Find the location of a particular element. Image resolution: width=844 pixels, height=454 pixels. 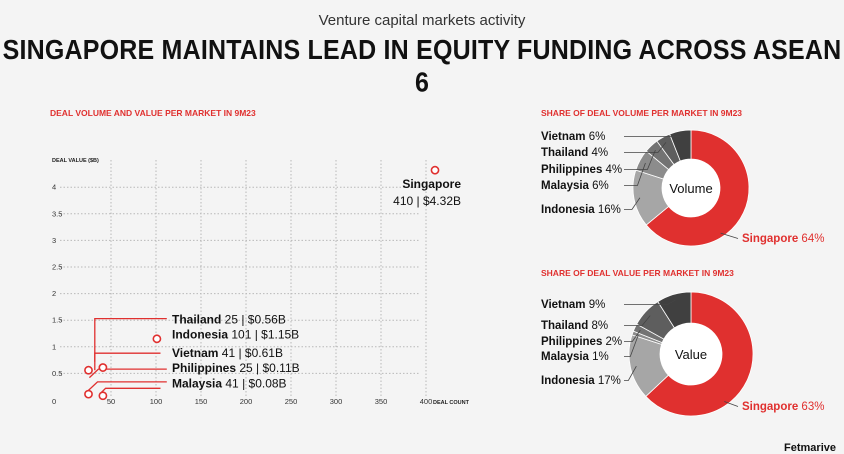

point-label: Vietnam 41 | $0.61B is located at coordinates (227, 353).